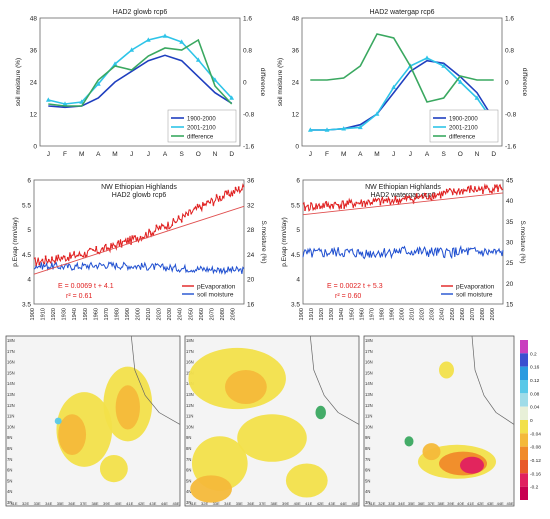 Image resolution: width=550 pixels, height=519 pixels. What do you see at coordinates (295, 205) in the screenshot?
I see `y-tick-label: 5.5` at bounding box center [295, 205].